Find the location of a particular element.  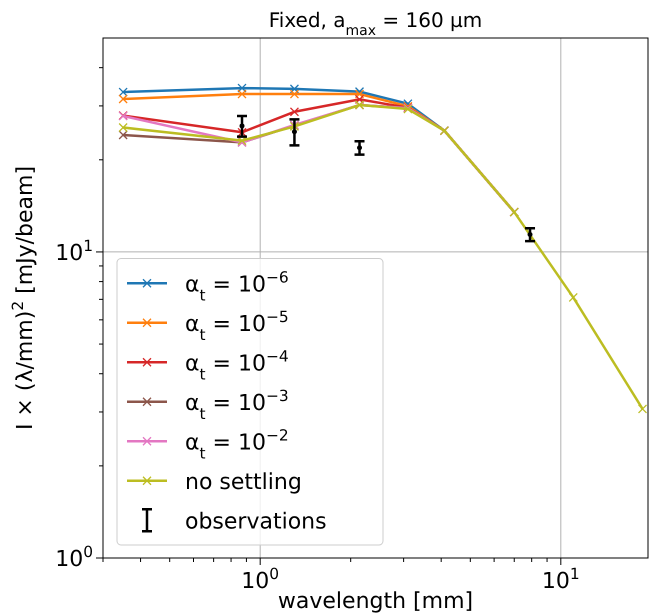

legend-label: α$_{t}$ = 10$^{−3}$ is located at coordinates (237, 404).